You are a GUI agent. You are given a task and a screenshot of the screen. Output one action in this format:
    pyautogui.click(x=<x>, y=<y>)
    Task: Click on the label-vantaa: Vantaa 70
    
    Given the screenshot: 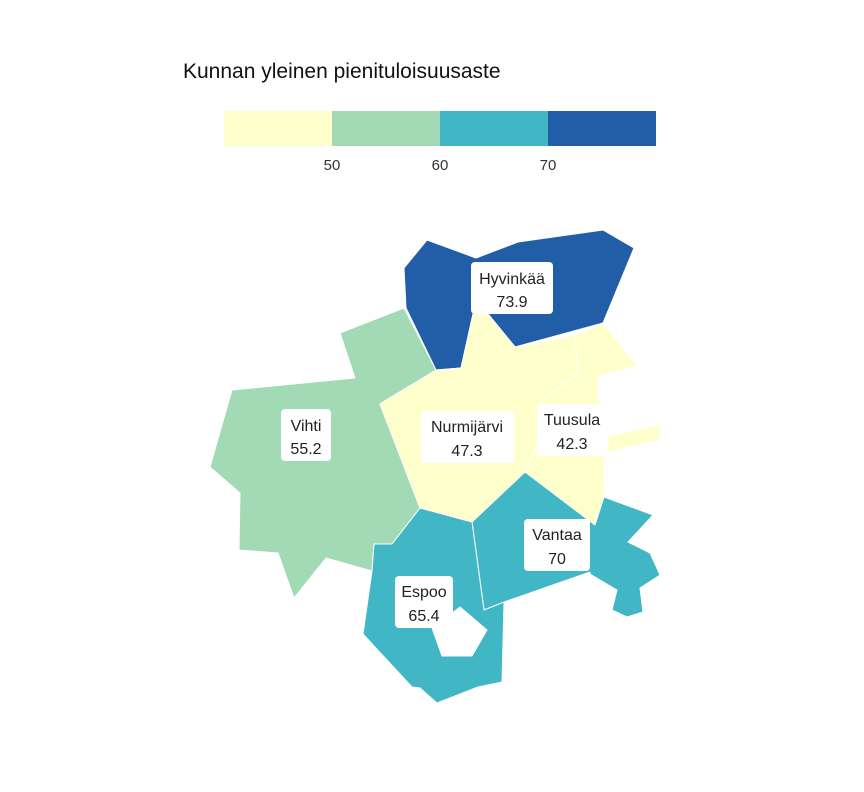 What is the action you would take?
    pyautogui.click(x=557, y=545)
    